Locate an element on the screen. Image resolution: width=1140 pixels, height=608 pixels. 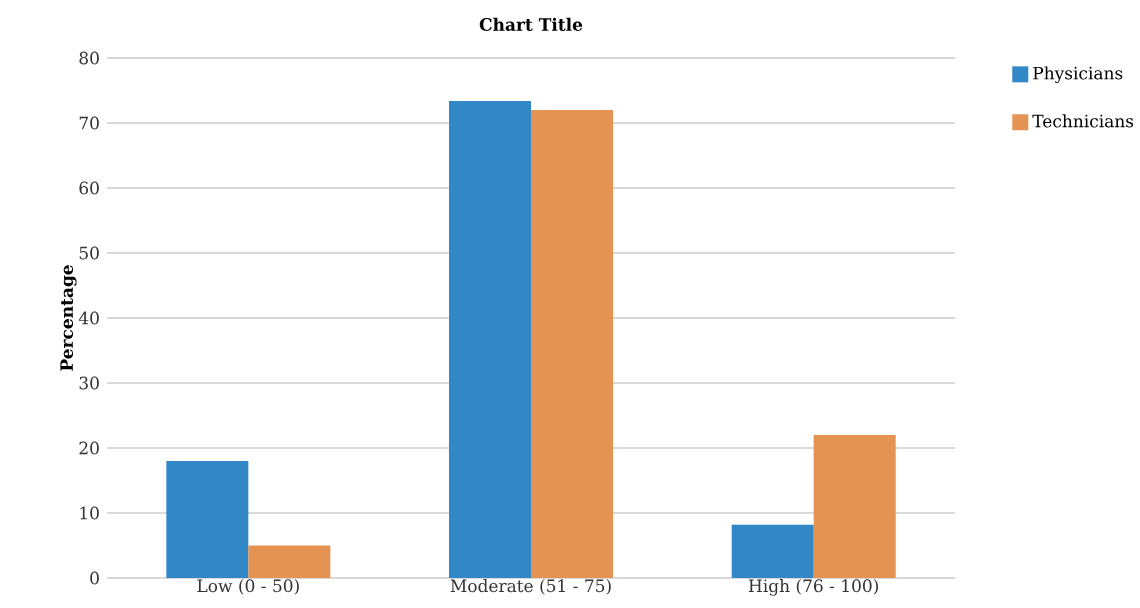
y-tick-label: 40 is located at coordinates (88, 318).